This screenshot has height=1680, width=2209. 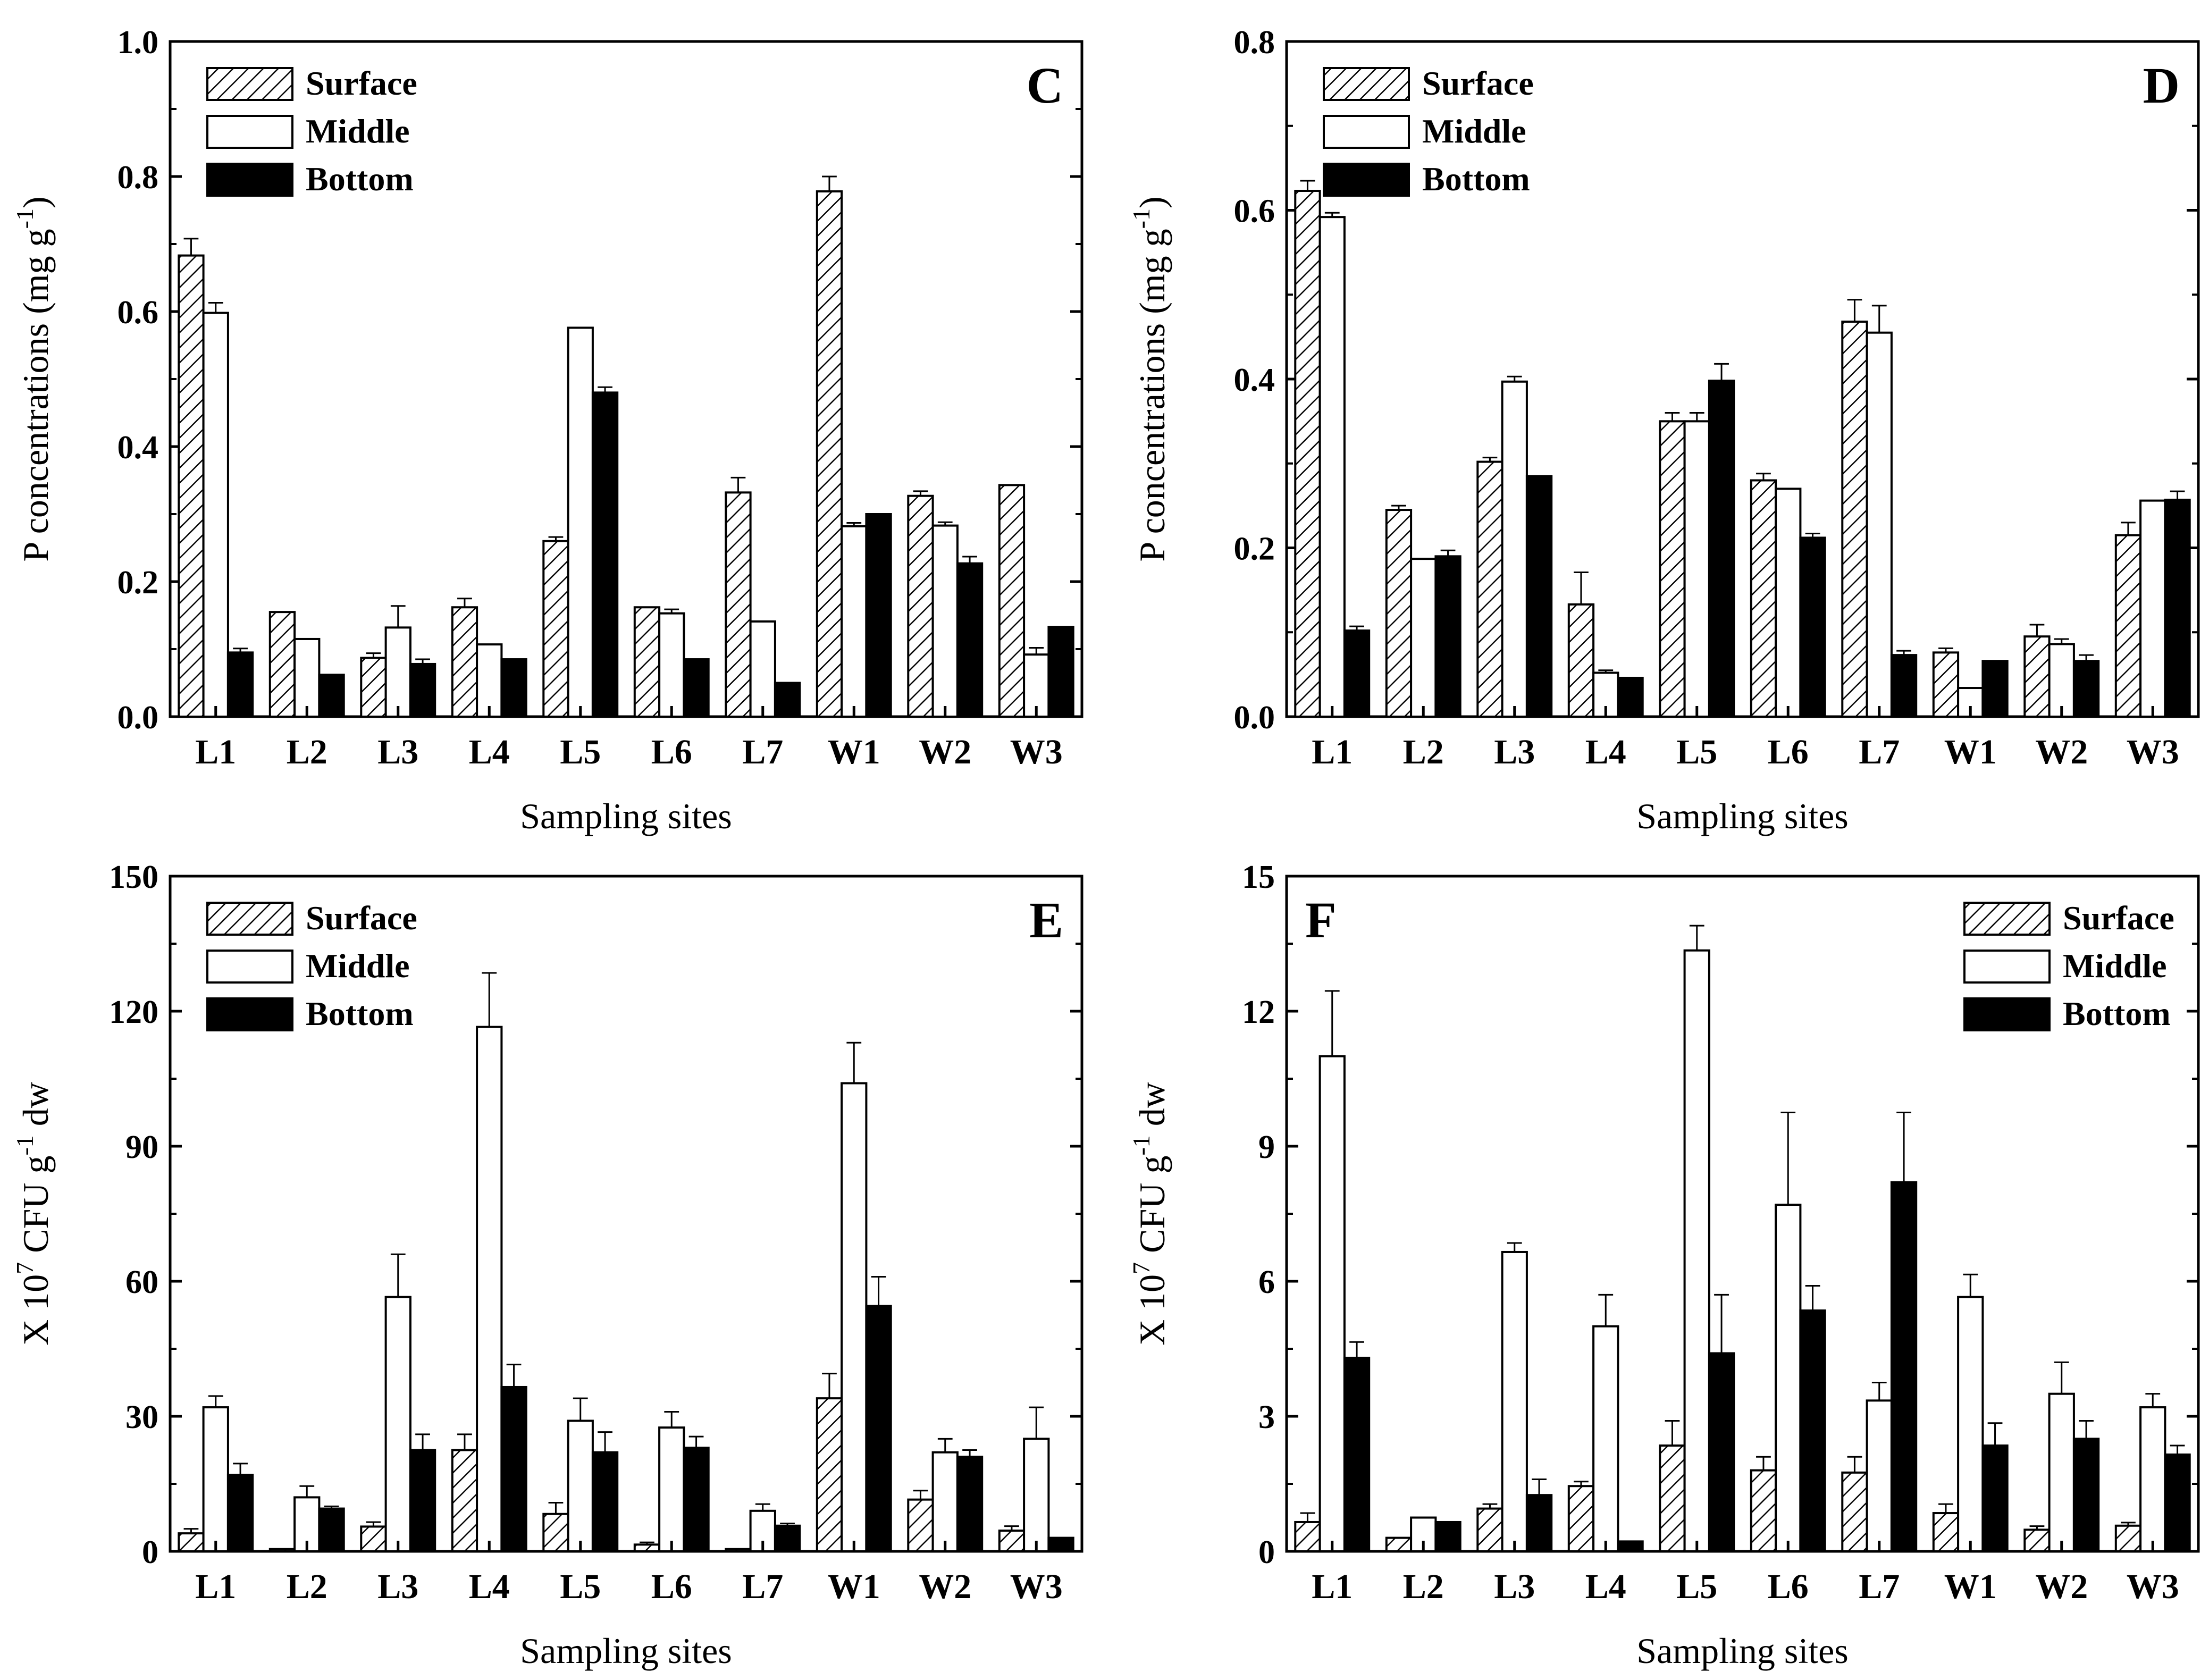 What do you see at coordinates (1152, 1108) in the screenshot?
I see `y-axis-title-ylabel-close: dw` at bounding box center [1152, 1108].